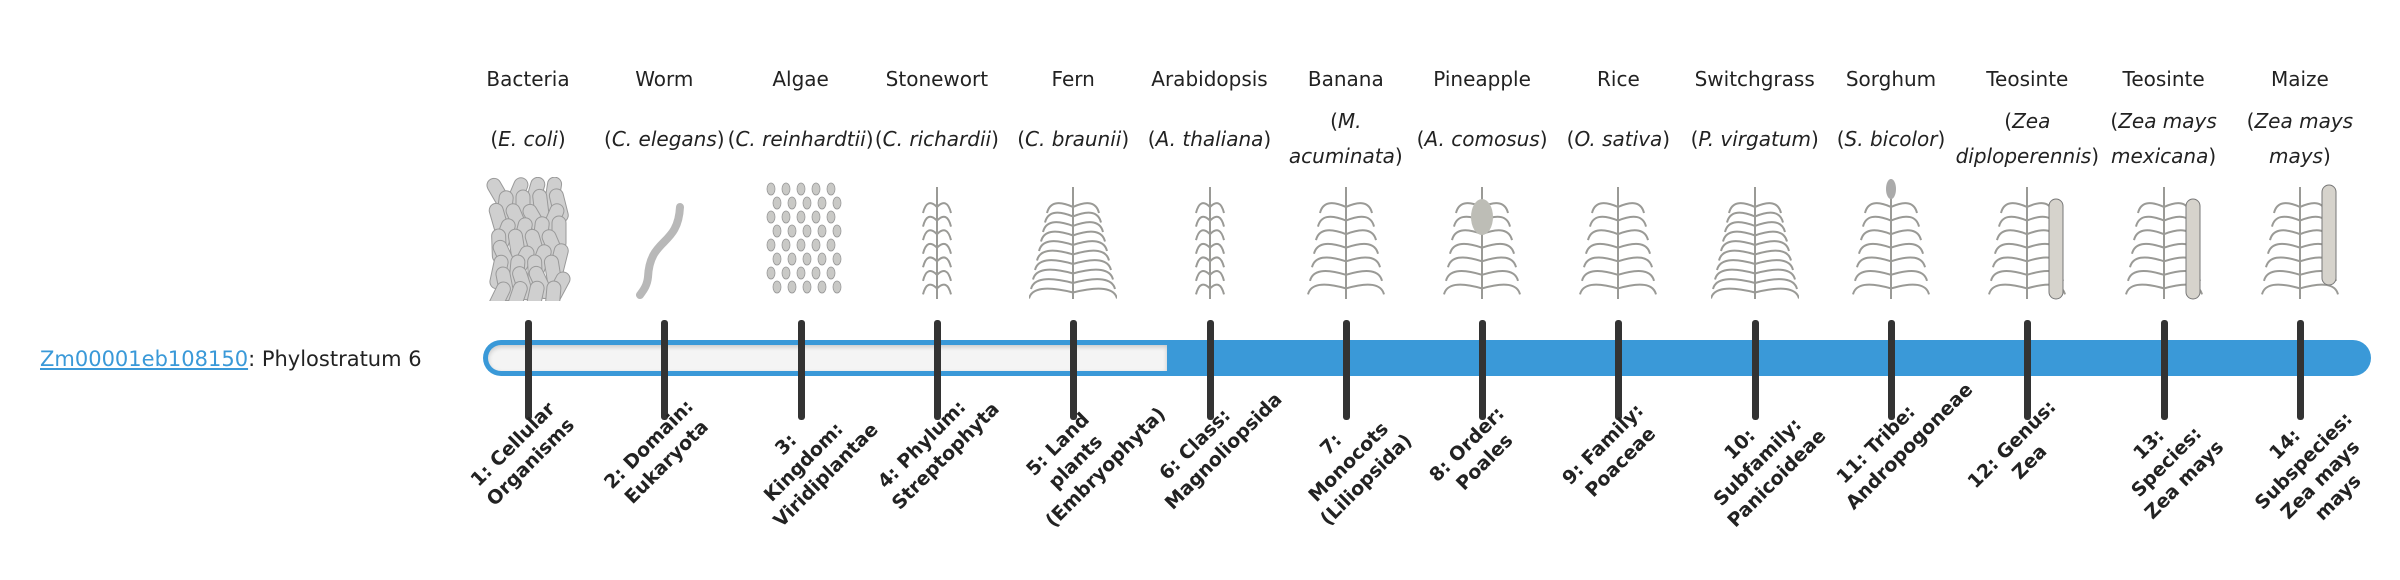 The height and width of the screenshot is (580, 2400). I want to click on stratum-label: 7: Monocots (Liliopsida), so click(1360, 474).